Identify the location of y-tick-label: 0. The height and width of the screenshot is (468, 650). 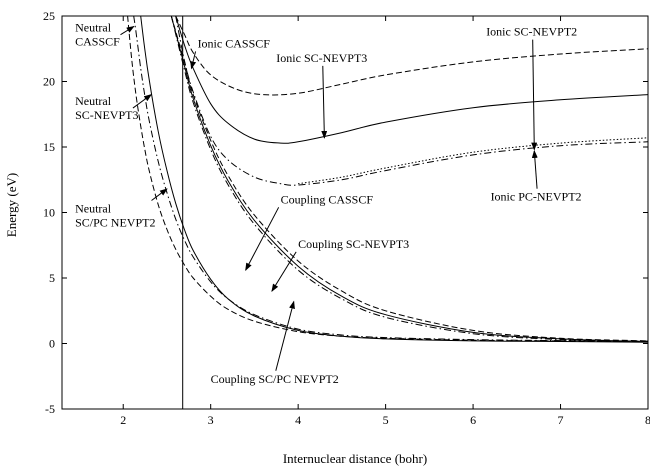
(52, 344).